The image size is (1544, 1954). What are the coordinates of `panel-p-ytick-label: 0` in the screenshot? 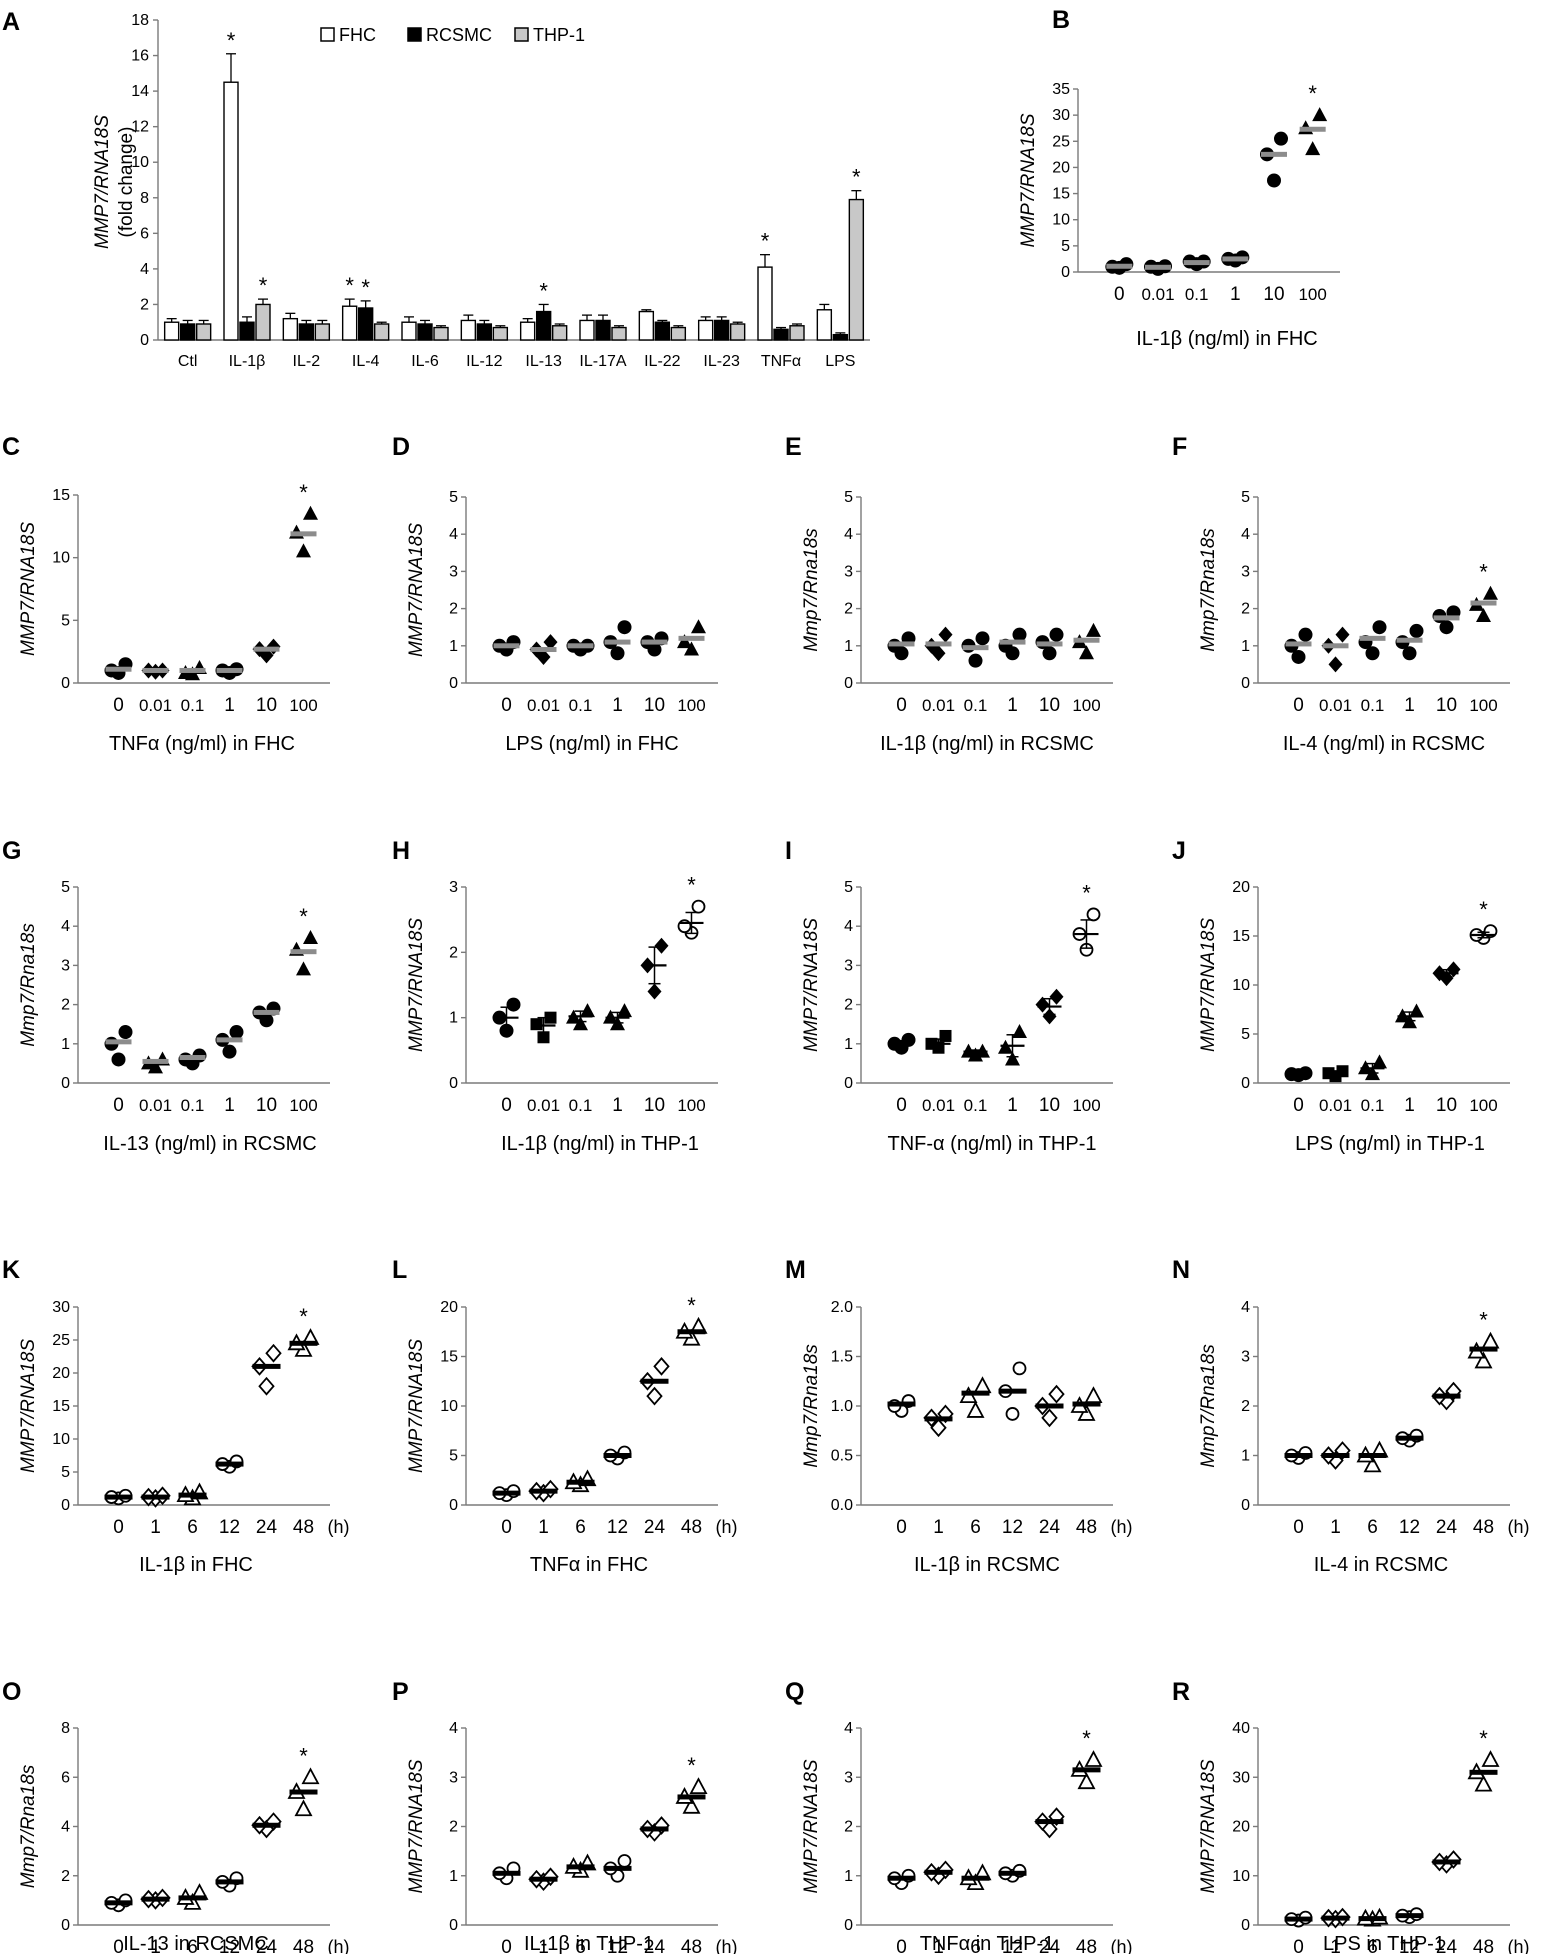 It's located at (453, 1925).